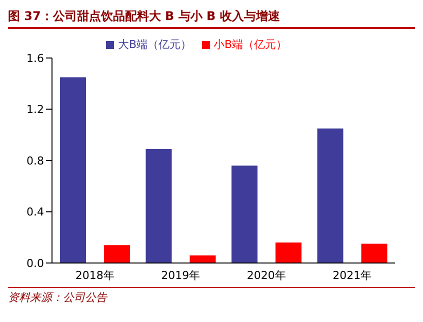 This screenshot has width=423, height=322. Describe the element at coordinates (35, 263) in the screenshot. I see `y-tick-label: 0.0` at that location.